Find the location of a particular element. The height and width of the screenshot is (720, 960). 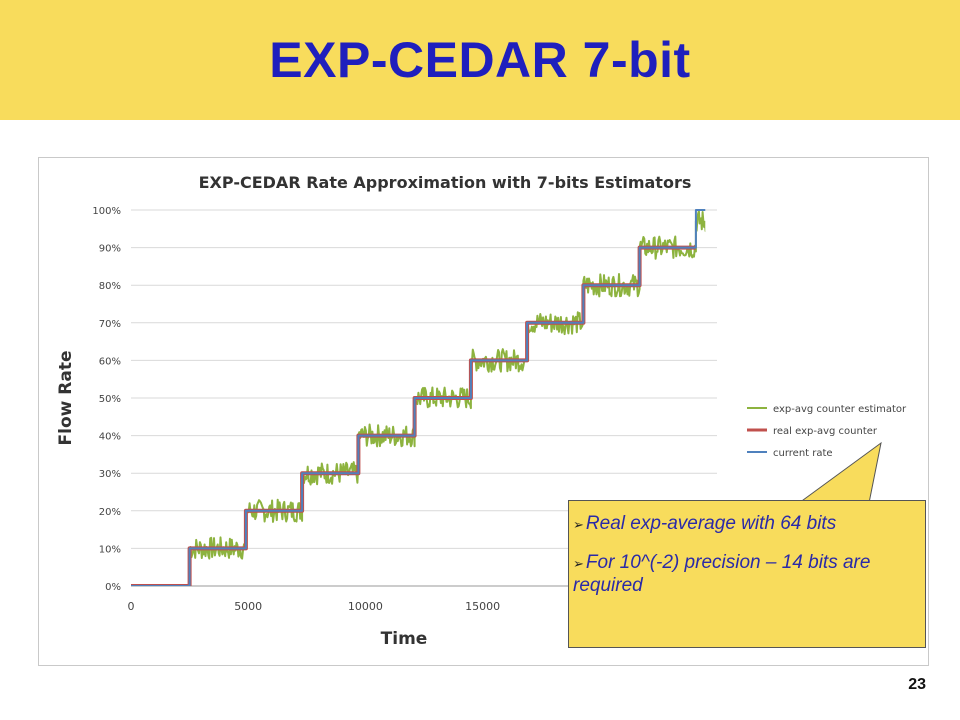

page-number: 23 is located at coordinates (917, 684).